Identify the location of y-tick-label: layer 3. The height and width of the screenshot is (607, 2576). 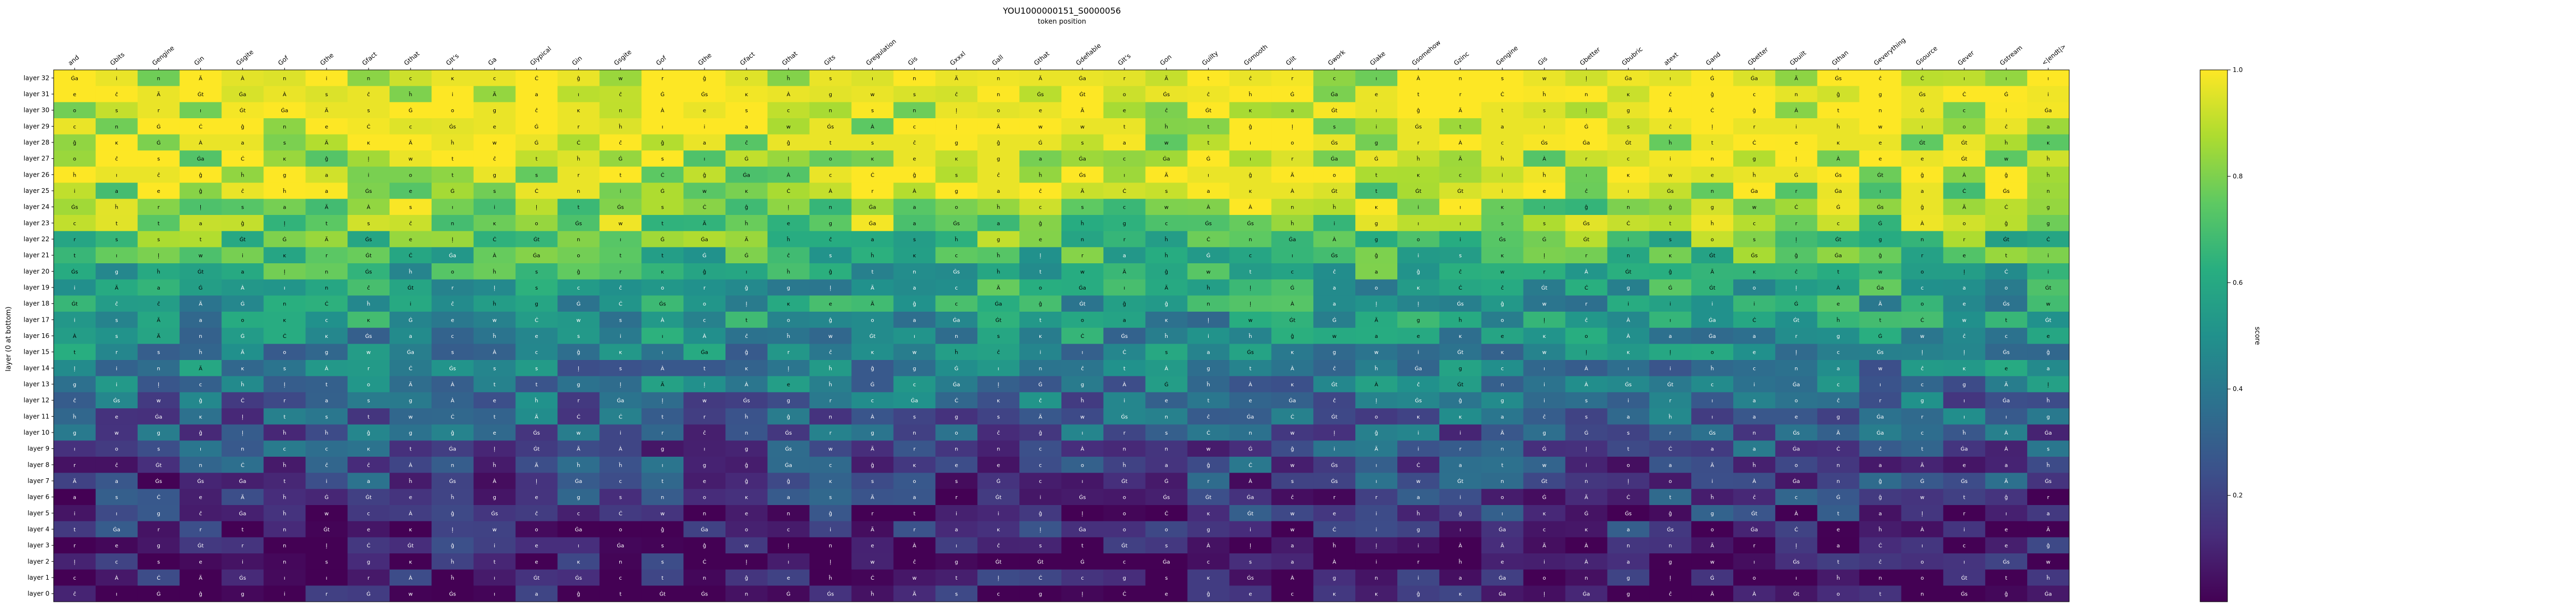
(38, 546).